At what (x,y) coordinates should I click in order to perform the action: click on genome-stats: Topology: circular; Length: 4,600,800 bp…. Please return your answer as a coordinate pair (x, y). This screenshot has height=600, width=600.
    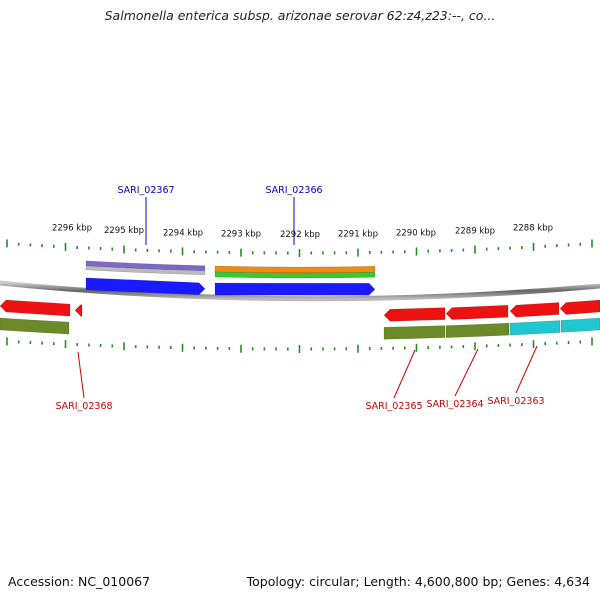
    Looking at the image, I should click on (418, 581).